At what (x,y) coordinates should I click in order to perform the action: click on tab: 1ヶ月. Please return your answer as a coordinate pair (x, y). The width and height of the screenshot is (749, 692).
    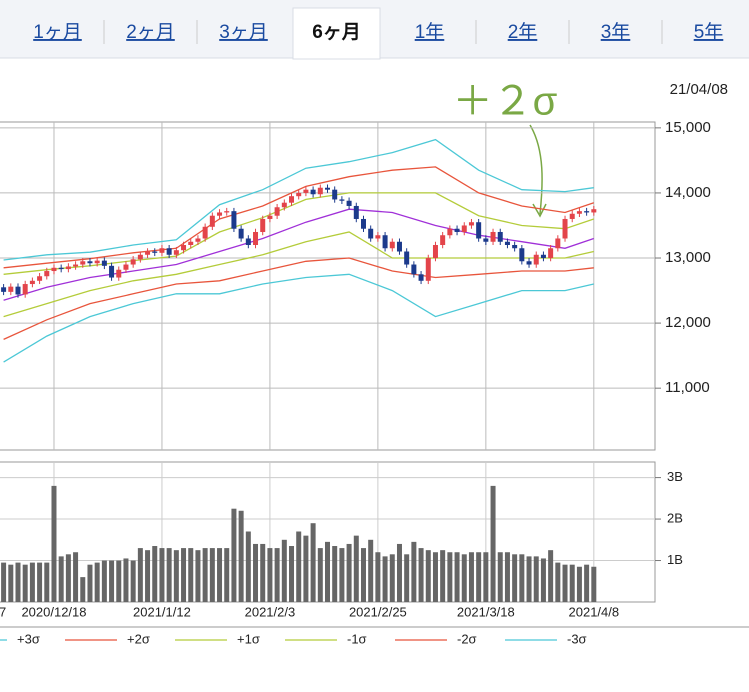
    Looking at the image, I should click on (57, 32).